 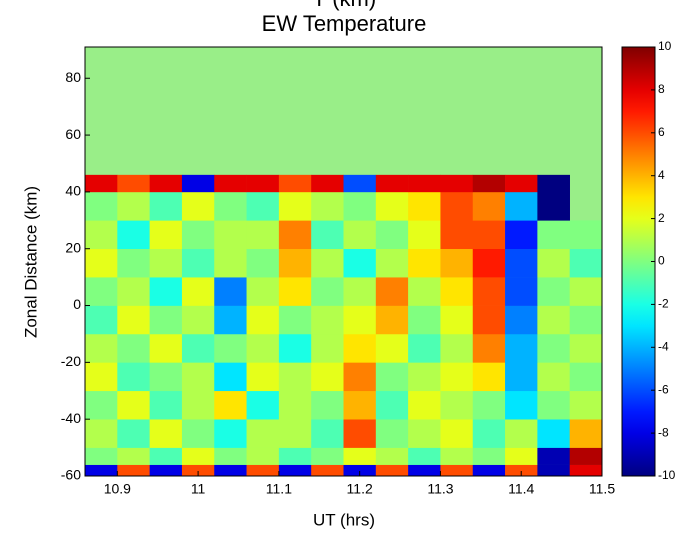 I want to click on y-tick-label: 60, so click(x=73, y=134).